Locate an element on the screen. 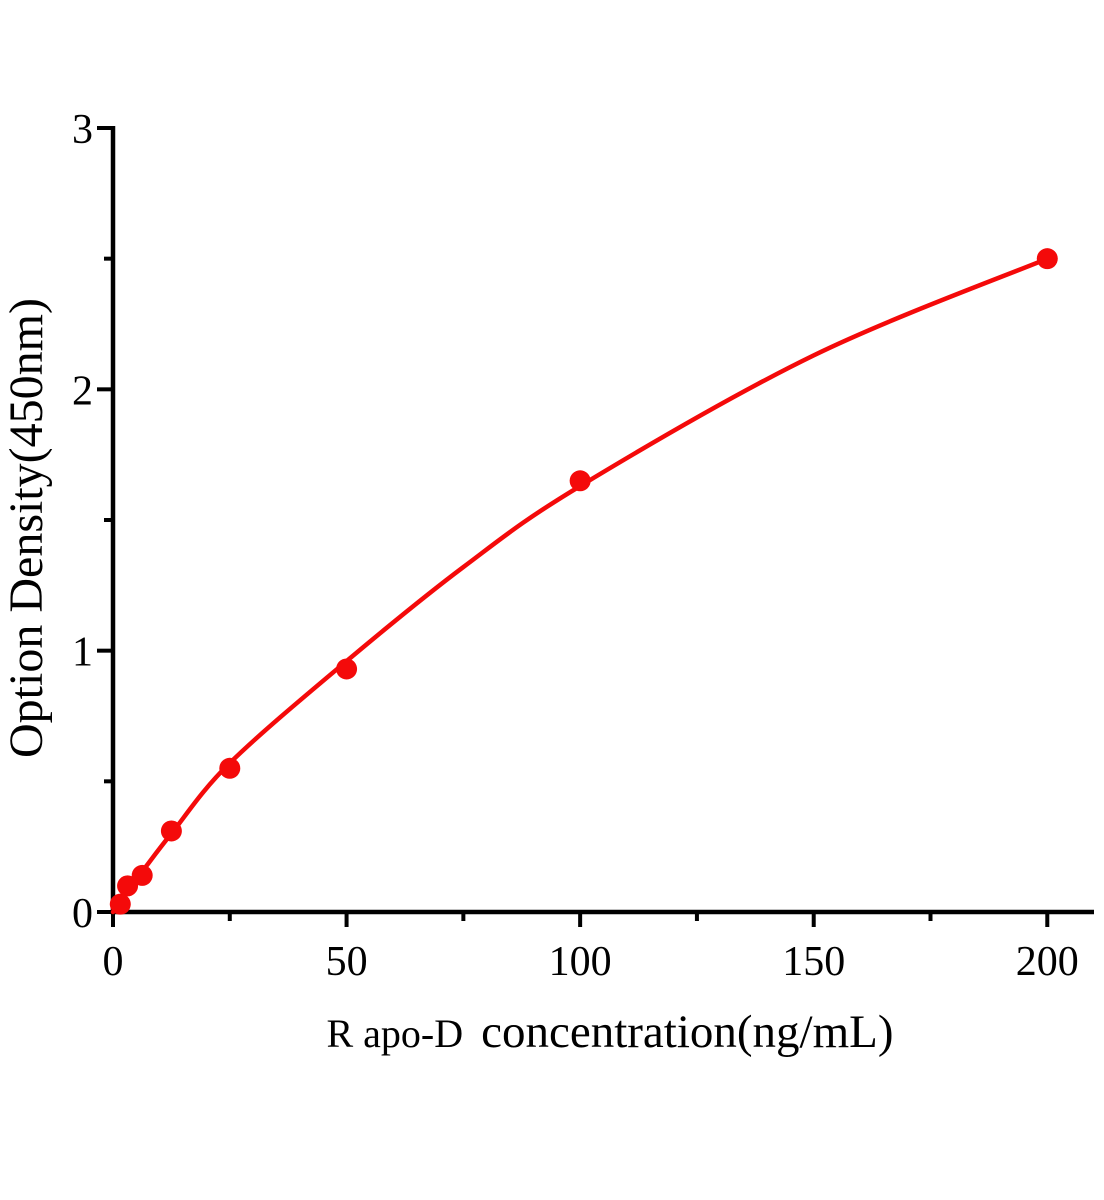 Image resolution: width=1104 pixels, height=1200 pixels. x-axis-title-main: concentration(ng/mL) is located at coordinates (687, 1032).